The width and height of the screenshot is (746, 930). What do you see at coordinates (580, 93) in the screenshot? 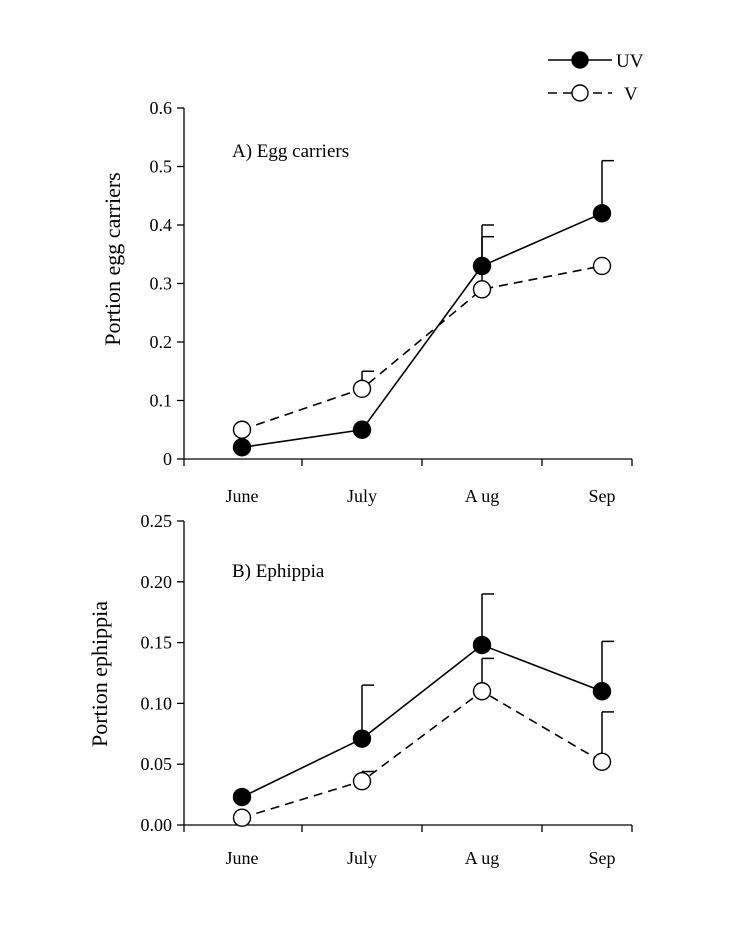
I see `legend-v-marker` at bounding box center [580, 93].